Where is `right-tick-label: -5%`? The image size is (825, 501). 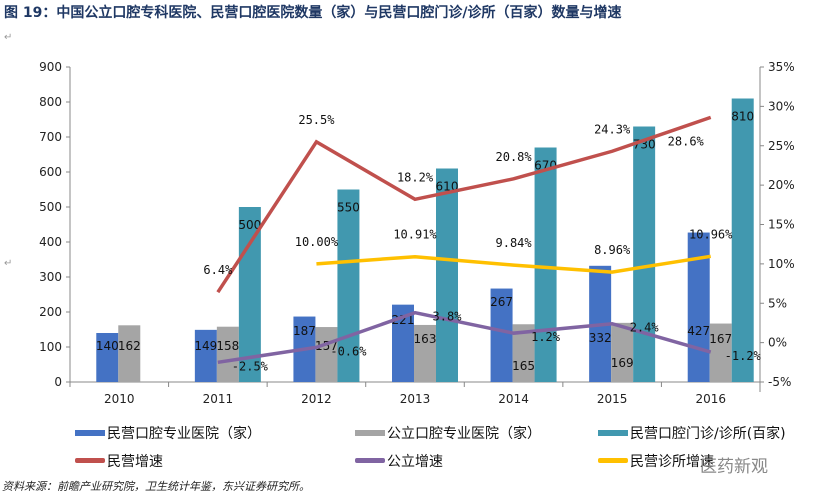 right-tick-label: -5% is located at coordinates (779, 382).